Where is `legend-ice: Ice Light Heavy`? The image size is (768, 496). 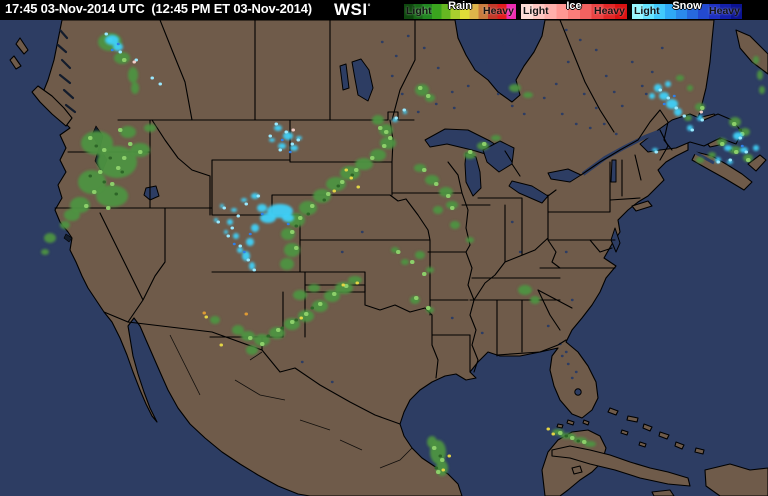 legend-ice: Ice Light Heavy is located at coordinates (574, 10).